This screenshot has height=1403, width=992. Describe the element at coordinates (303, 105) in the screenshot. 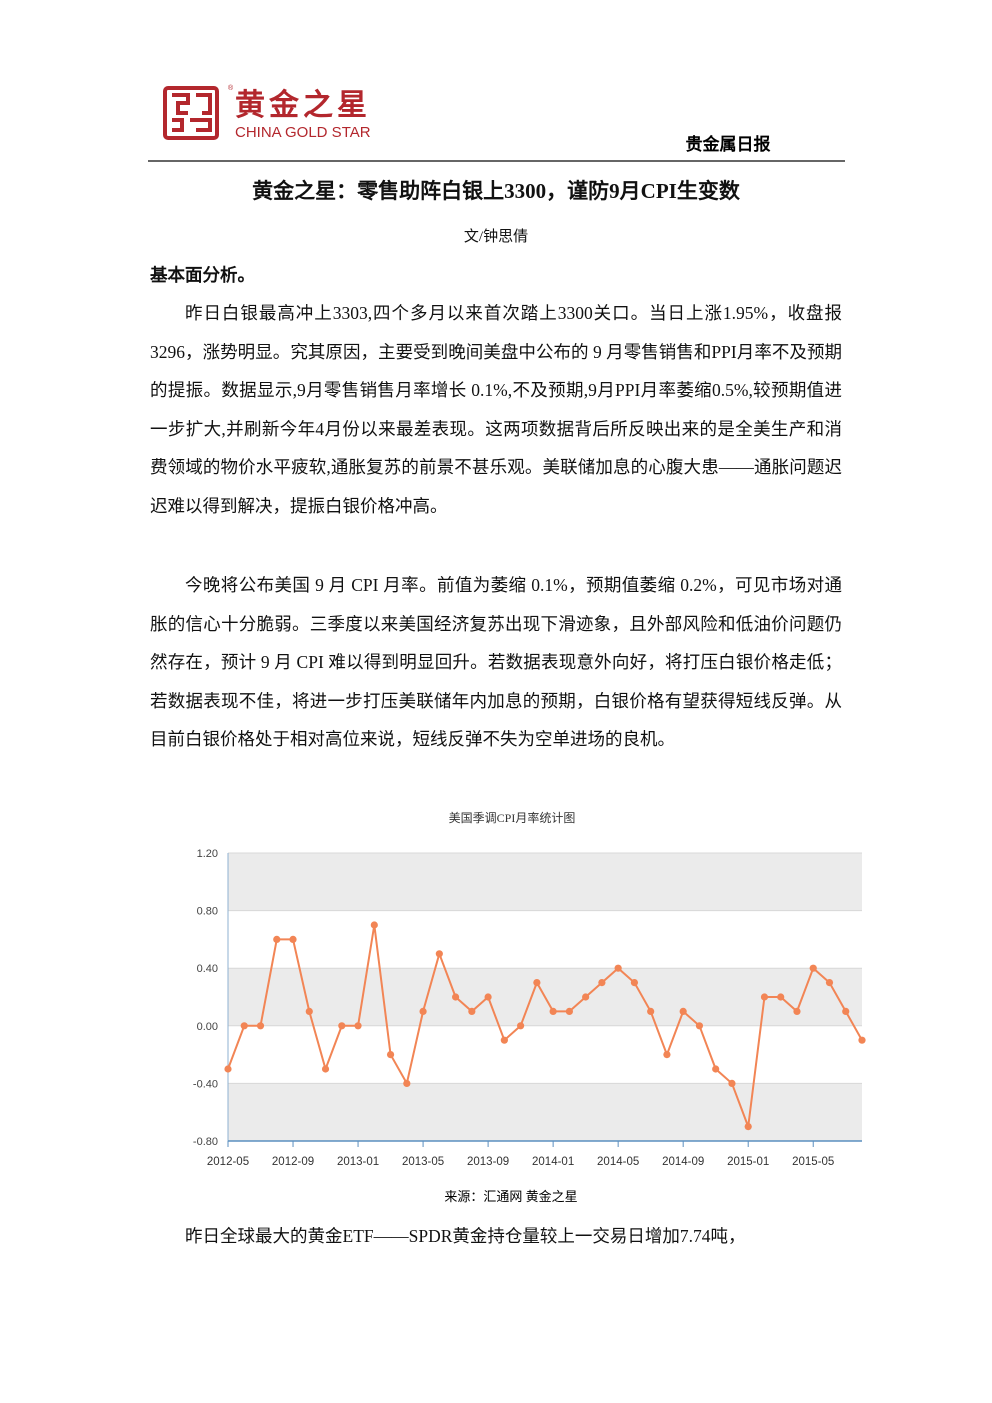

I see `brand-cn: 黄金之星` at that location.